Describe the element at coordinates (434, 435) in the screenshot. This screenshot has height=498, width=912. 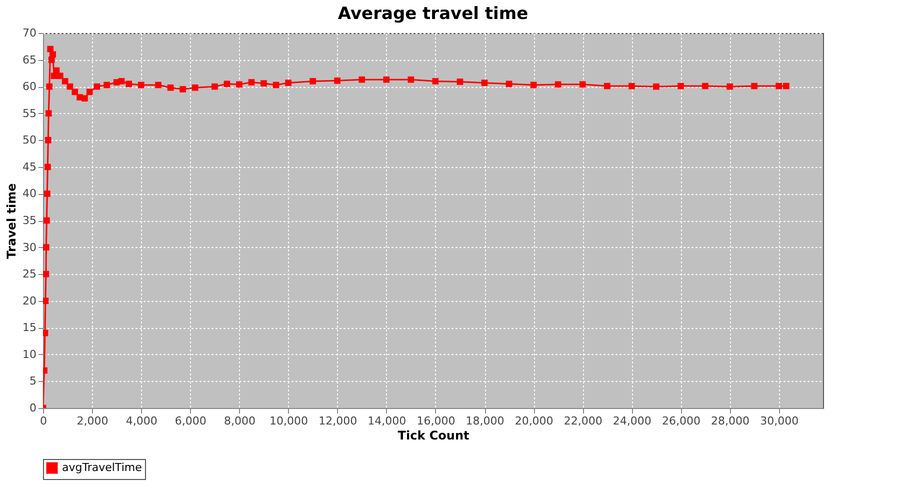
I see `x-axis-title: Tick Count` at that location.